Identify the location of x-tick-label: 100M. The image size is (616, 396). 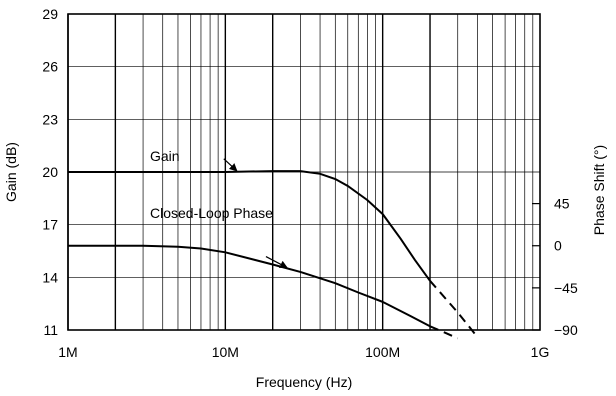
(382, 352).